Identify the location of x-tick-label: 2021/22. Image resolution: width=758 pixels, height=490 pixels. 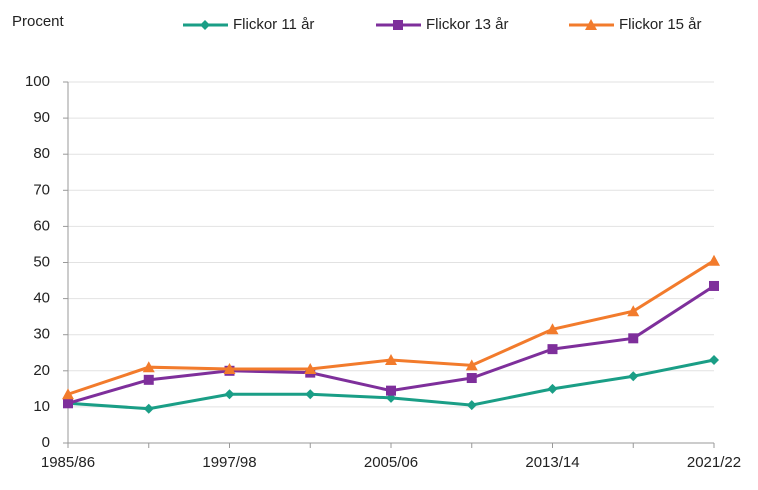
(714, 462).